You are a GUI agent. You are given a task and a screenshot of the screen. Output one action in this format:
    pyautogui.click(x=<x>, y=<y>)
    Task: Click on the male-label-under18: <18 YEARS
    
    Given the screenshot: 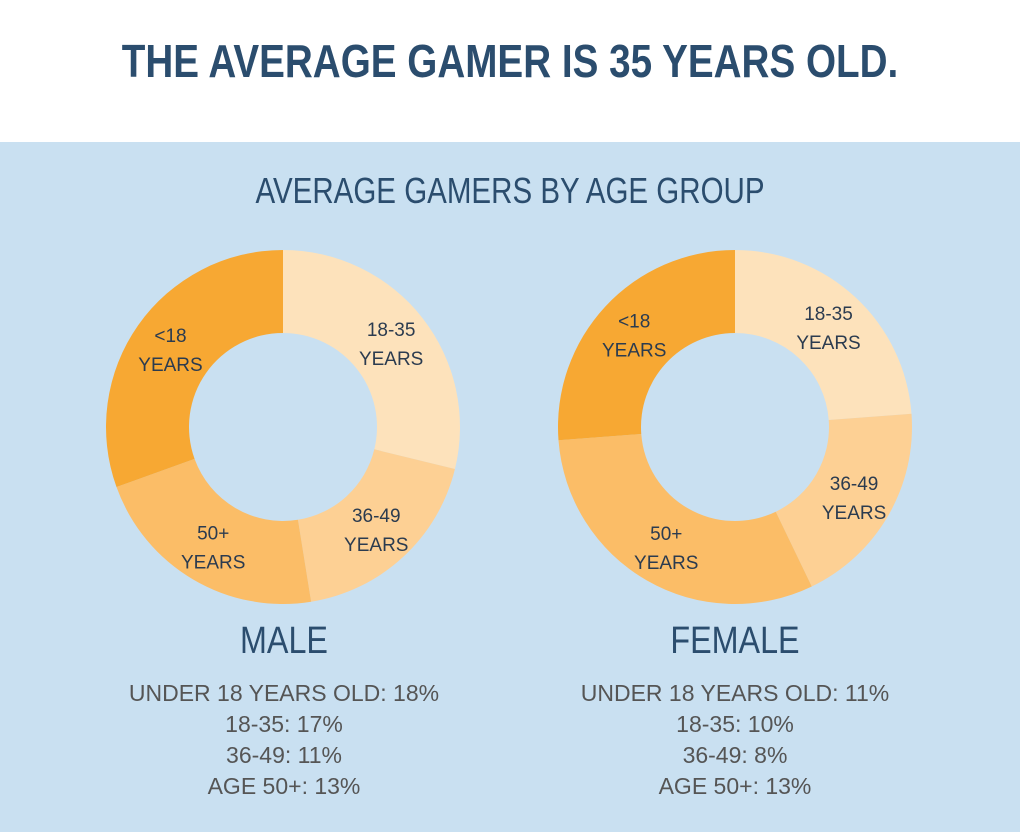 What is the action you would take?
    pyautogui.click(x=170, y=351)
    